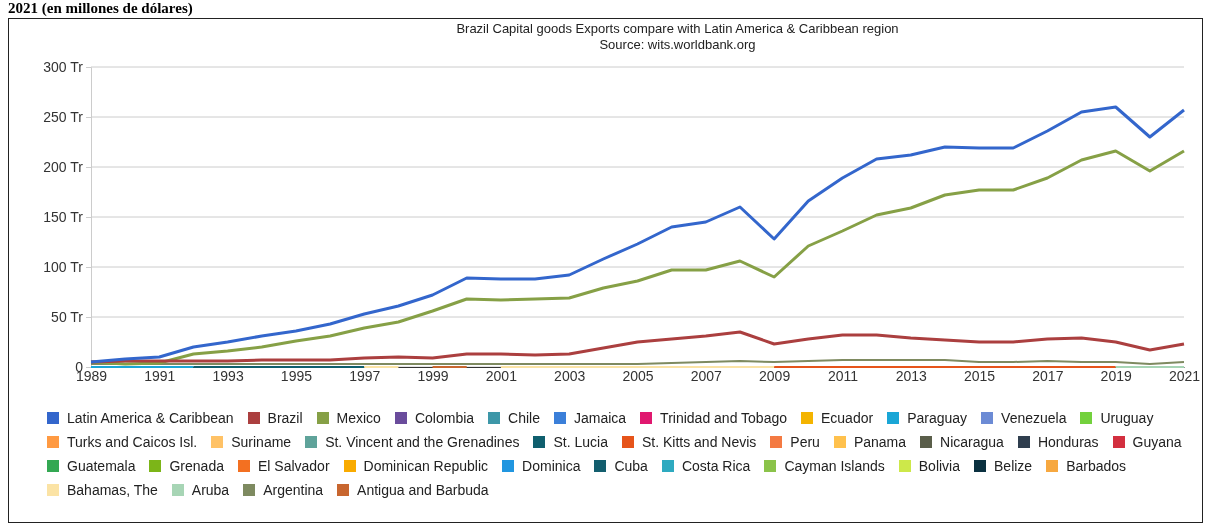 The image size is (1211, 526). I want to click on x-tick-label: 1991, so click(160, 375).